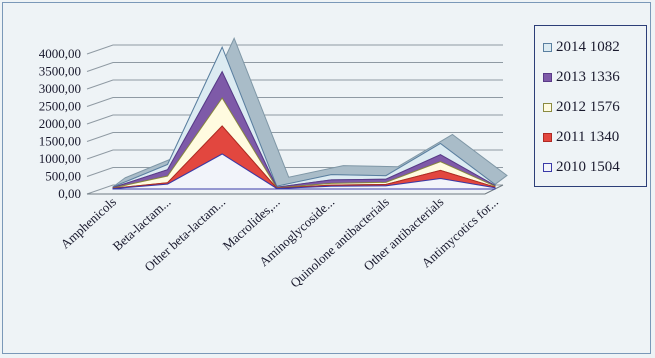 The image size is (655, 358). I want to click on y-tick-label: 3000,00, so click(60, 88).